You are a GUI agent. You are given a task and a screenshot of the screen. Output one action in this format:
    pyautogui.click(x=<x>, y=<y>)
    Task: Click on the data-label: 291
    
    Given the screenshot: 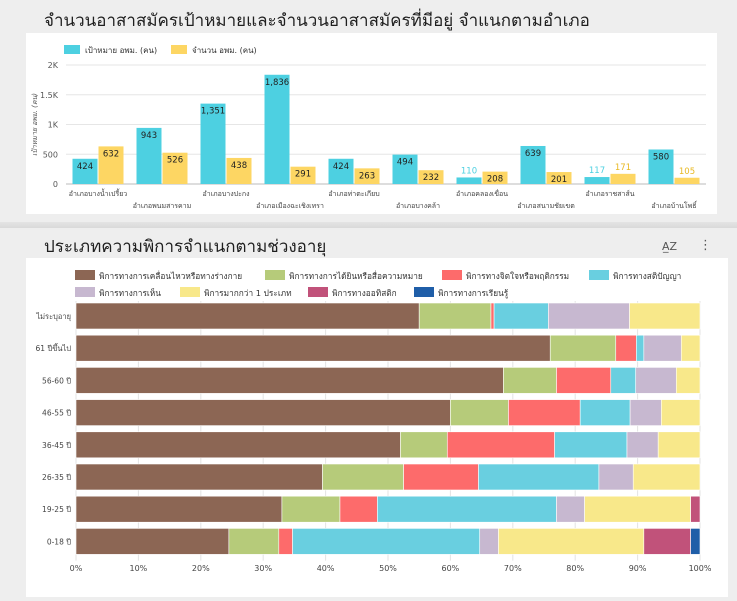 What is the action you would take?
    pyautogui.click(x=303, y=175)
    